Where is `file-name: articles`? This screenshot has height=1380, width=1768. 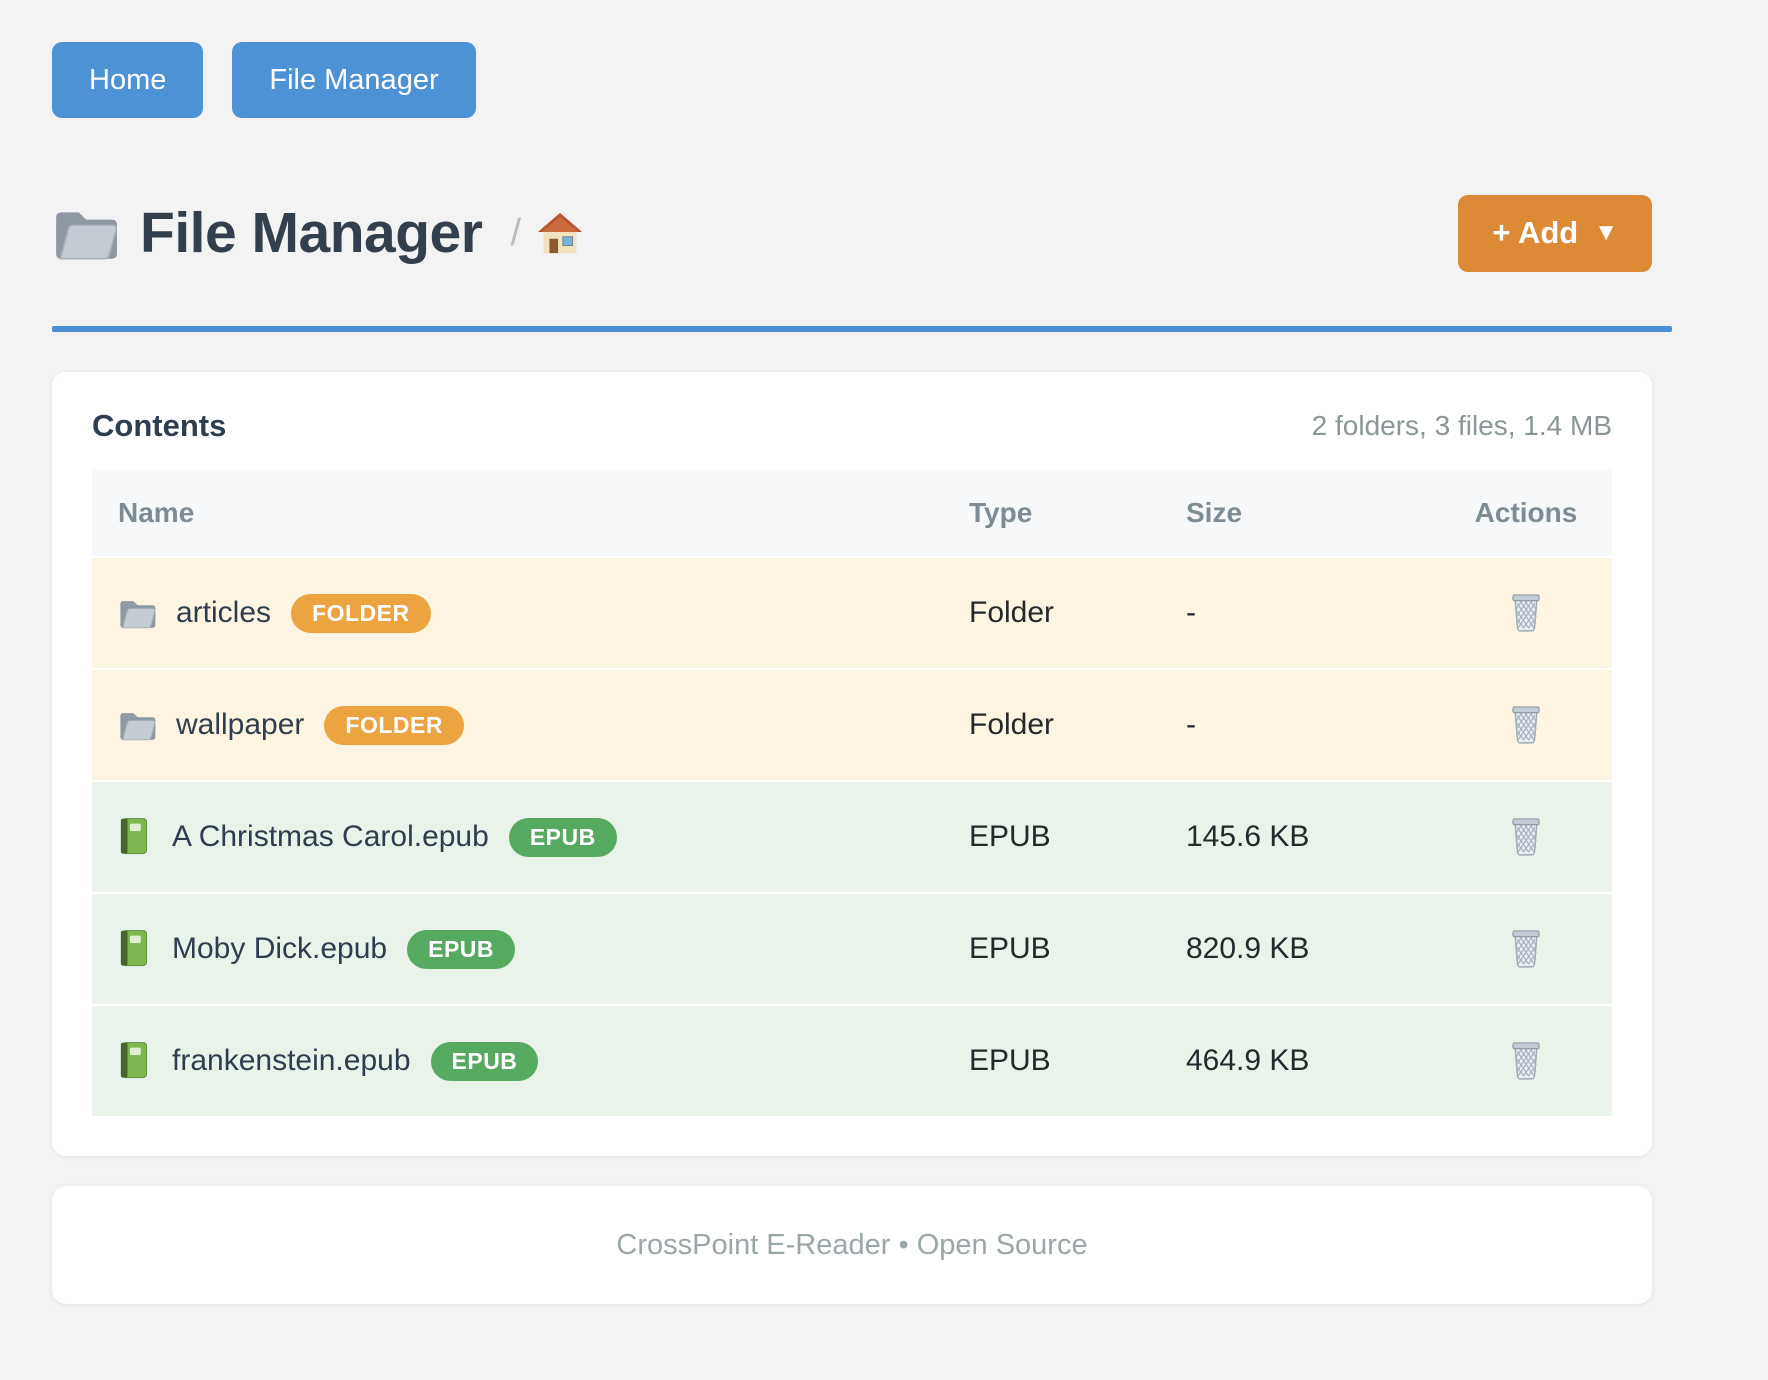 file-name: articles is located at coordinates (224, 612).